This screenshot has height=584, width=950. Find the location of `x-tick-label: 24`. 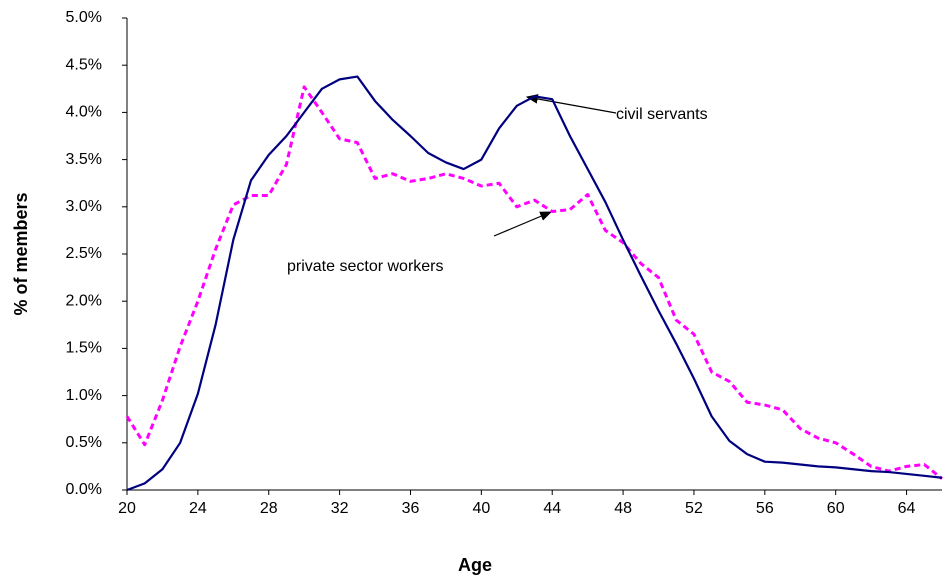

x-tick-label: 24 is located at coordinates (198, 508).